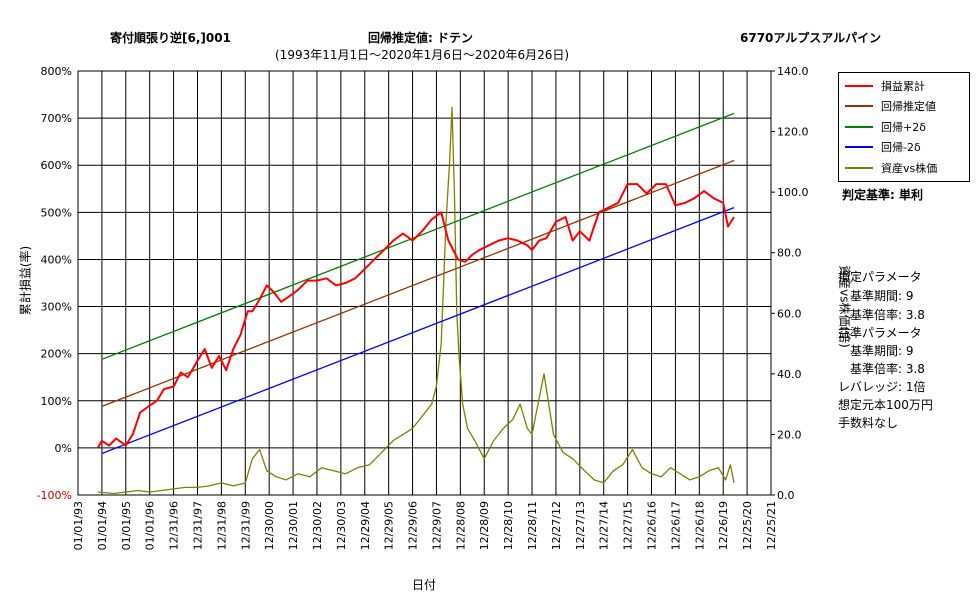 Image resolution: width=977 pixels, height=600 pixels. I want to click on y-right-tick-label: 80.0, so click(789, 253).